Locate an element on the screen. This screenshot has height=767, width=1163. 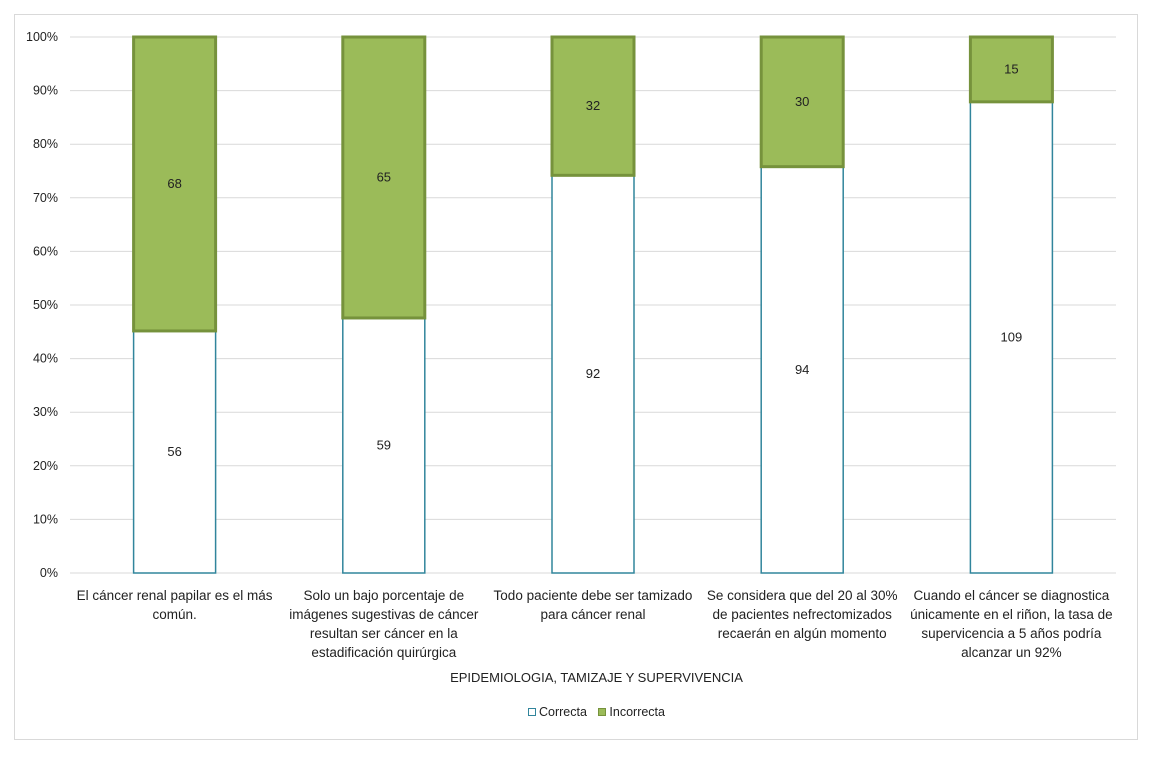
legend: Correcta Incorrecta is located at coordinates (581, 712).